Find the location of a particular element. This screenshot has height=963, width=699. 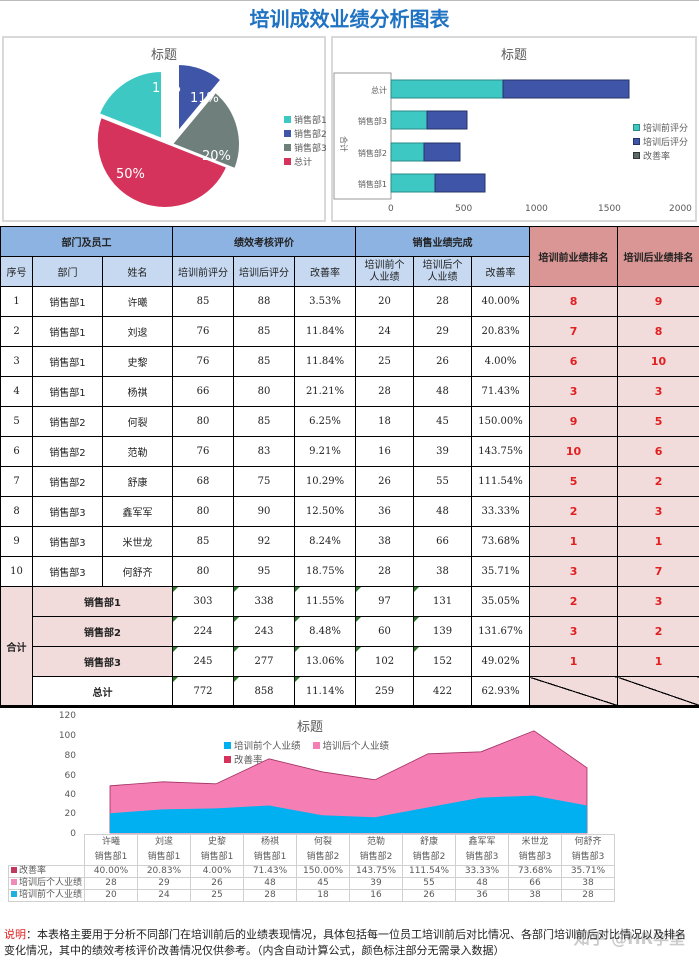

cell-sales-rate: 49.02% is located at coordinates (501, 661).